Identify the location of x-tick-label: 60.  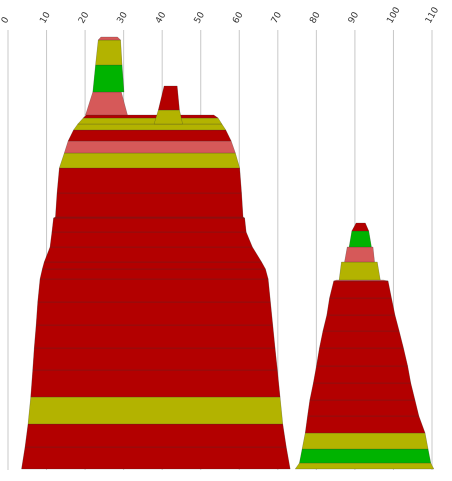
(238, 17).